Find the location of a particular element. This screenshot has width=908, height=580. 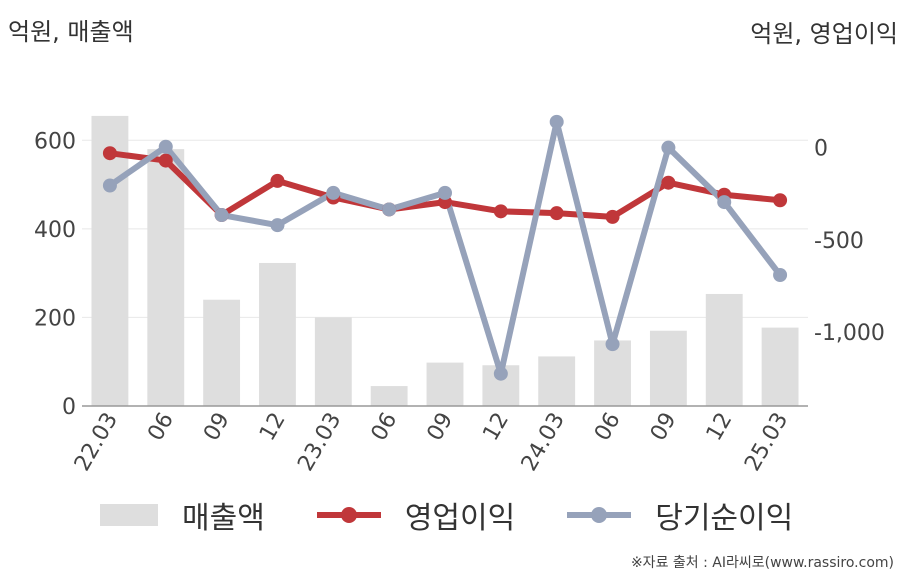

right-axis-unit: 억원, 영업이익 is located at coordinates (824, 34).